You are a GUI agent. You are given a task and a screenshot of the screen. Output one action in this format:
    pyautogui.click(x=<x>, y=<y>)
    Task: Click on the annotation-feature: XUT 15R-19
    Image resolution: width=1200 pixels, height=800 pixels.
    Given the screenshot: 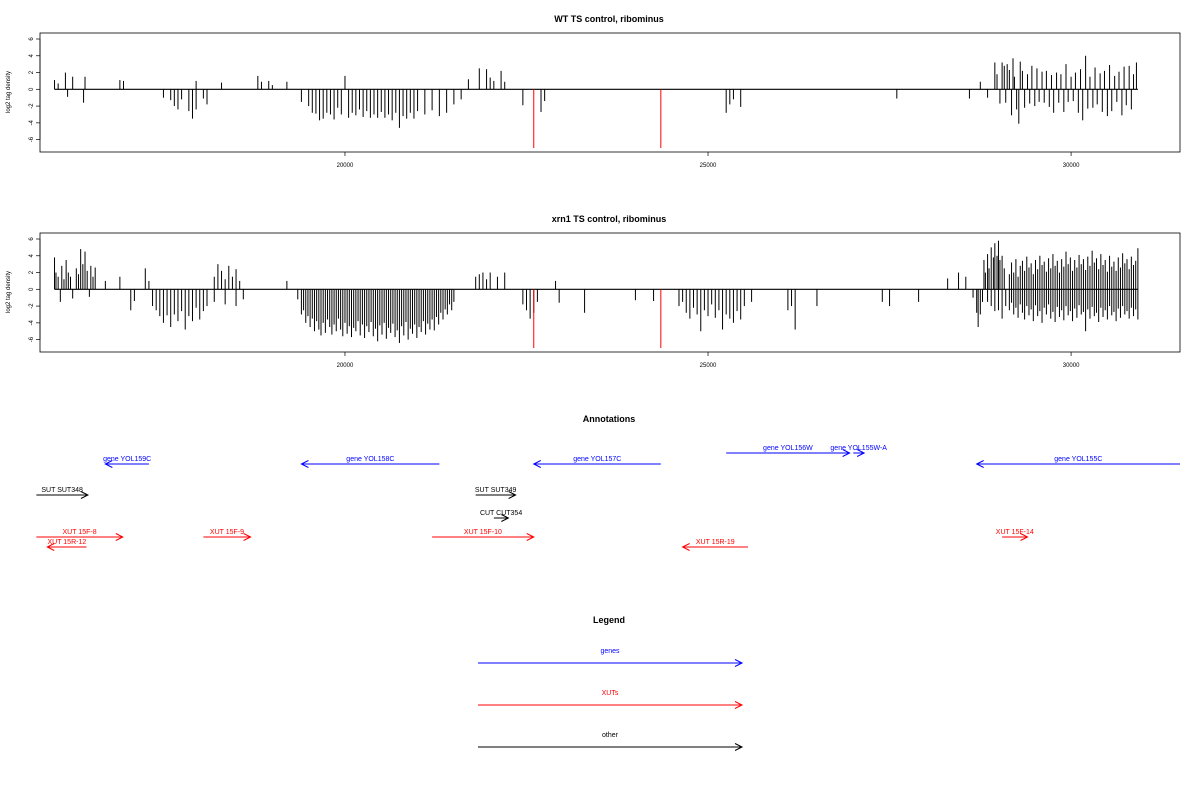 What is the action you would take?
    pyautogui.click(x=714, y=545)
    